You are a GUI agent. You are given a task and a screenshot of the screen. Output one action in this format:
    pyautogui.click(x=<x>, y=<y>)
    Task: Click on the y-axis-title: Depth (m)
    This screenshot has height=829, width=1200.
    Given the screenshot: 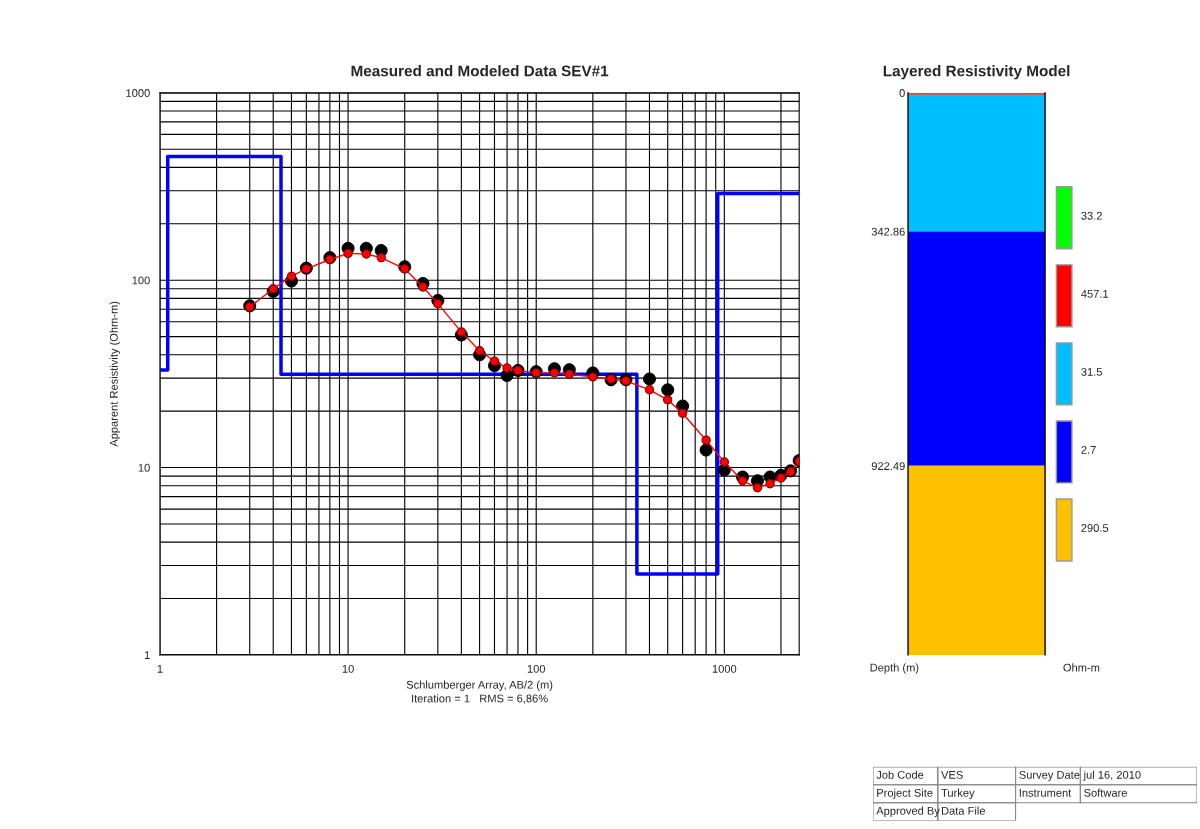 What is the action you would take?
    pyautogui.click(x=894, y=668)
    